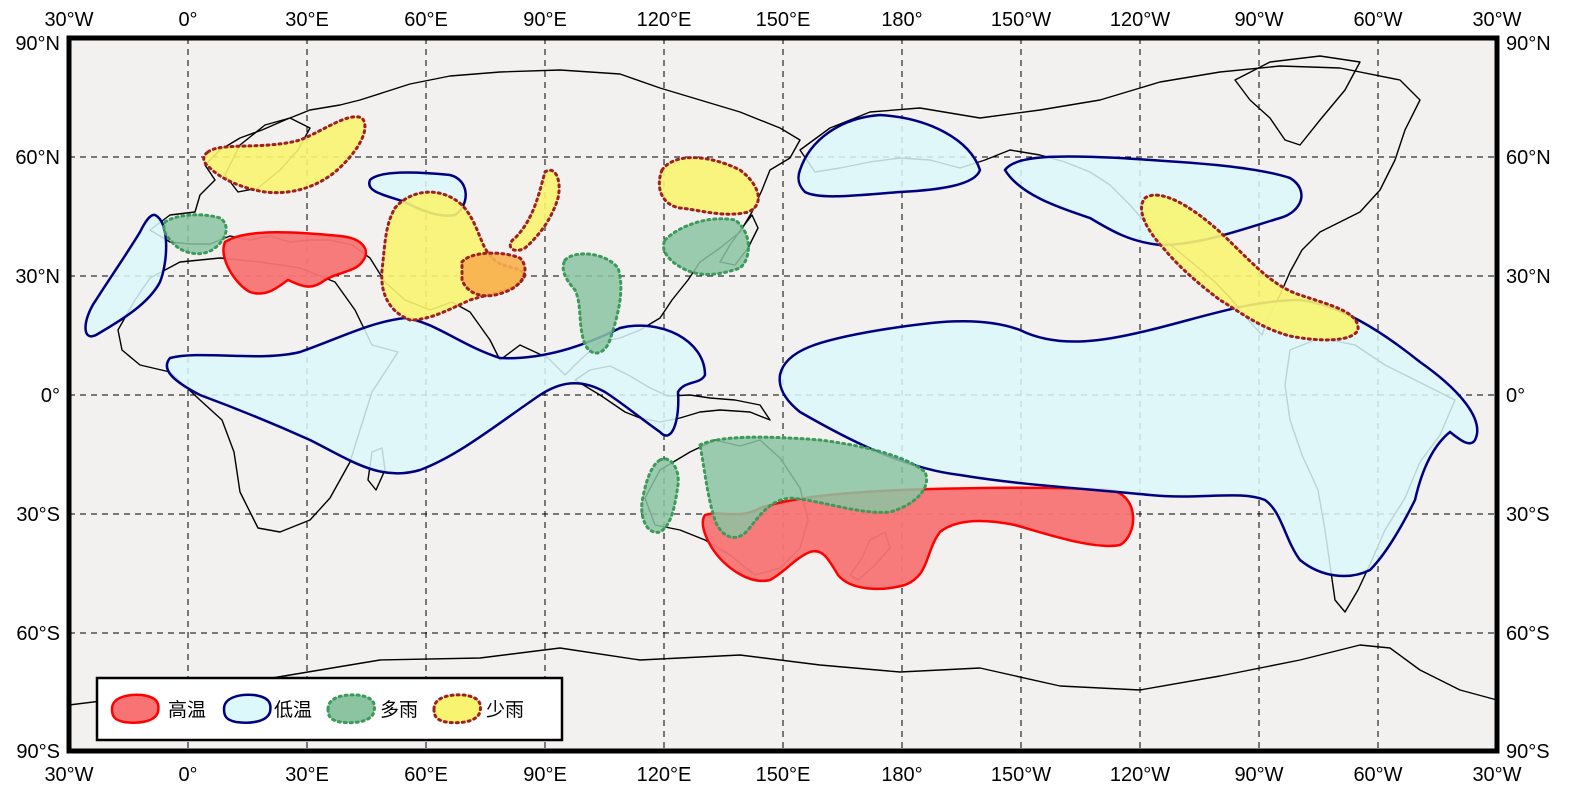 The height and width of the screenshot is (793, 1577). What do you see at coordinates (1528, 158) in the screenshot?
I see `lat-tick-right-1: 60°N` at bounding box center [1528, 158].